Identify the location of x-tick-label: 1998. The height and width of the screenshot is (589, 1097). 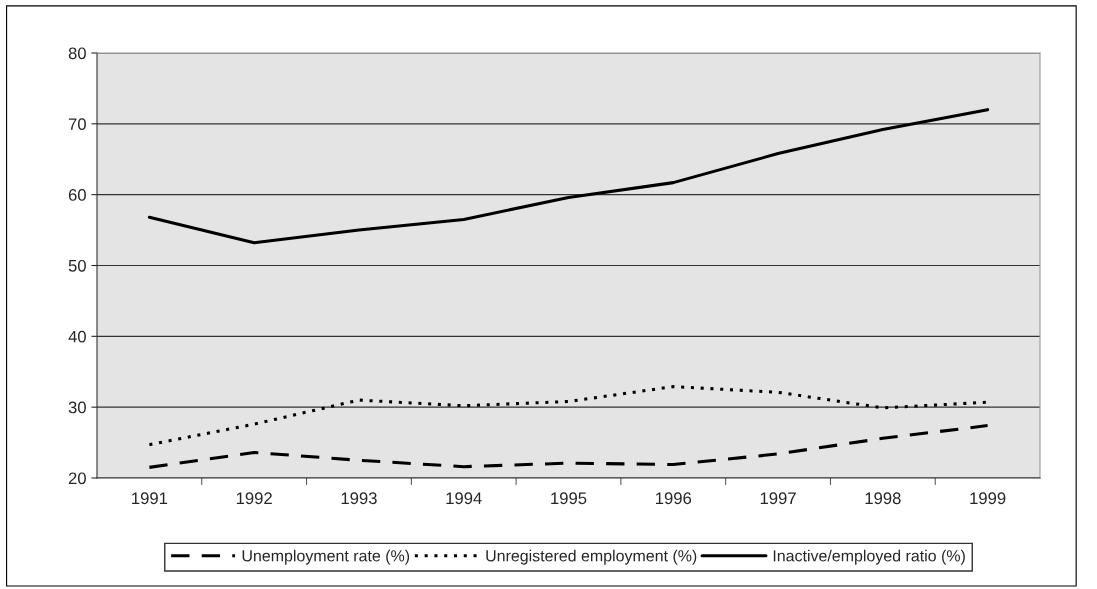
(883, 498).